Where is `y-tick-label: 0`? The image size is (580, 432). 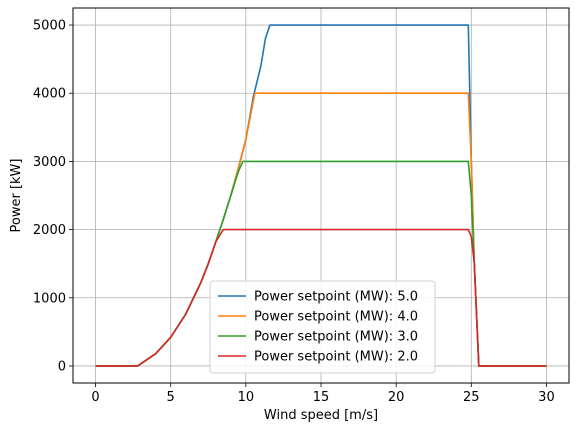
y-tick-label: 0 is located at coordinates (62, 366).